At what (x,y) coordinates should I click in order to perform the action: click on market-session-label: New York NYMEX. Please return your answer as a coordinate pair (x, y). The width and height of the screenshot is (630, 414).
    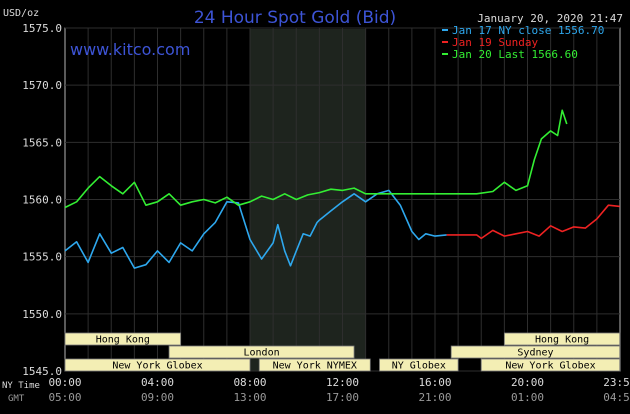
    Looking at the image, I should click on (315, 366).